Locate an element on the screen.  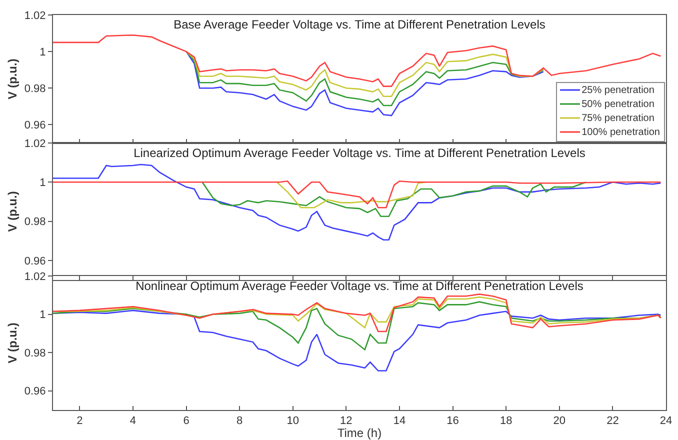
x-tick-label: 20 is located at coordinates (559, 421).